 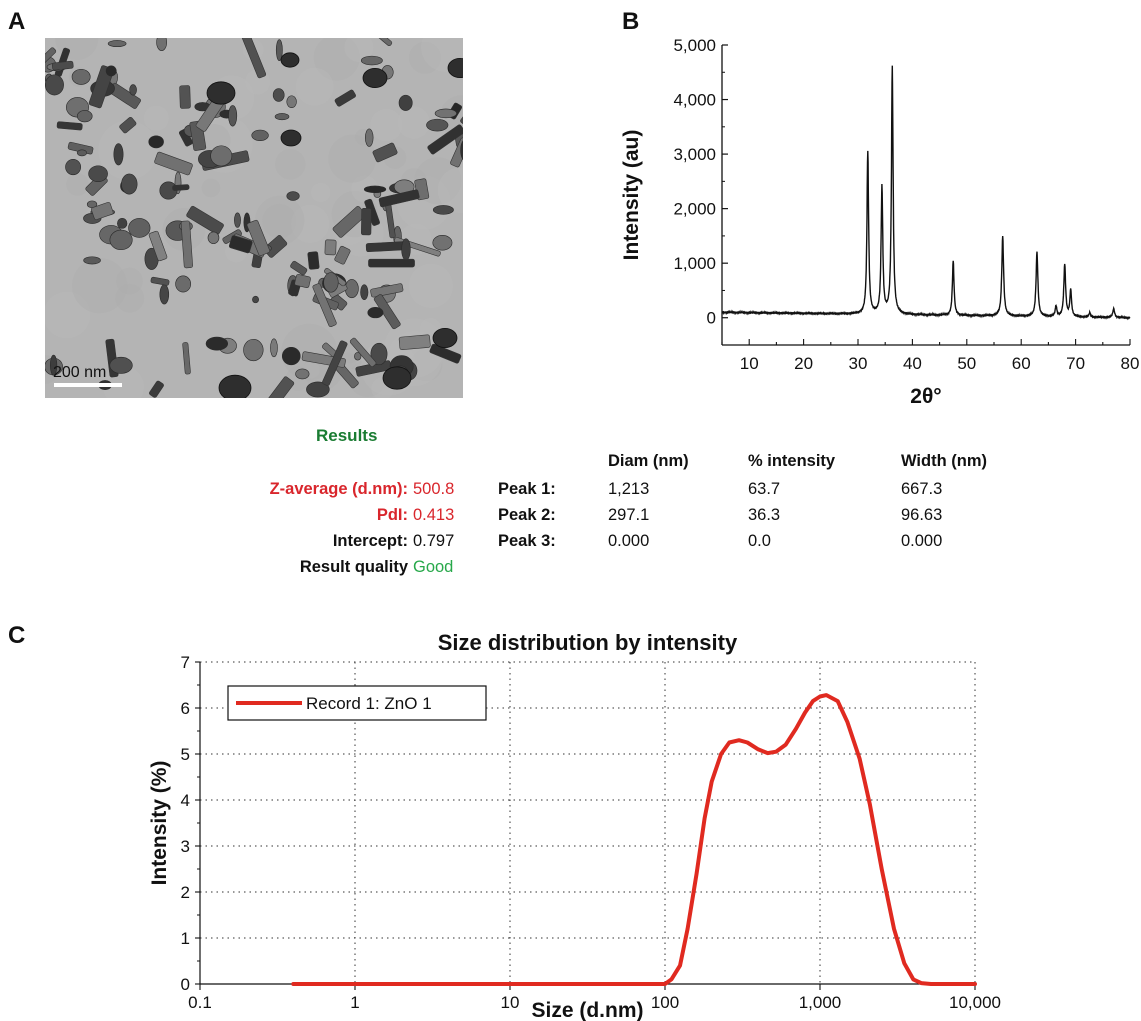 What do you see at coordinates (966, 363) in the screenshot?
I see `xrd-x-tick-label: 50` at bounding box center [966, 363].